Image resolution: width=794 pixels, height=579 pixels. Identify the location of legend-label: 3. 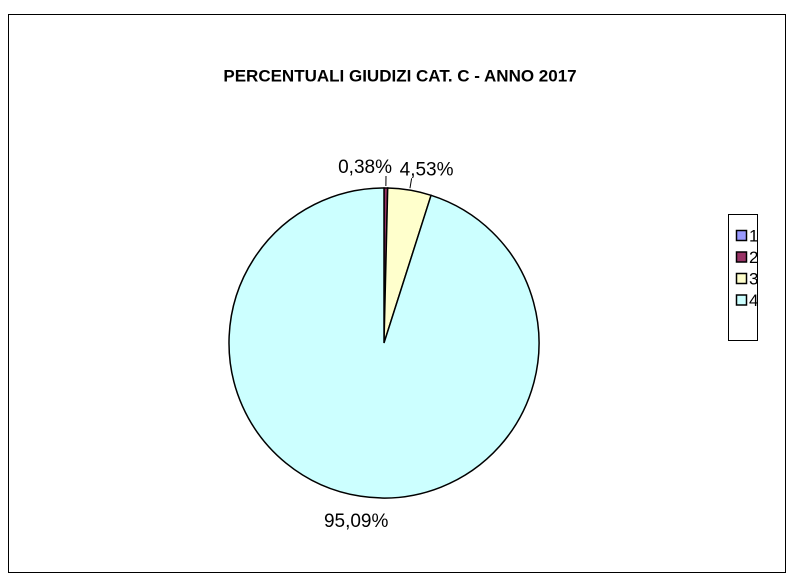
(753, 278).